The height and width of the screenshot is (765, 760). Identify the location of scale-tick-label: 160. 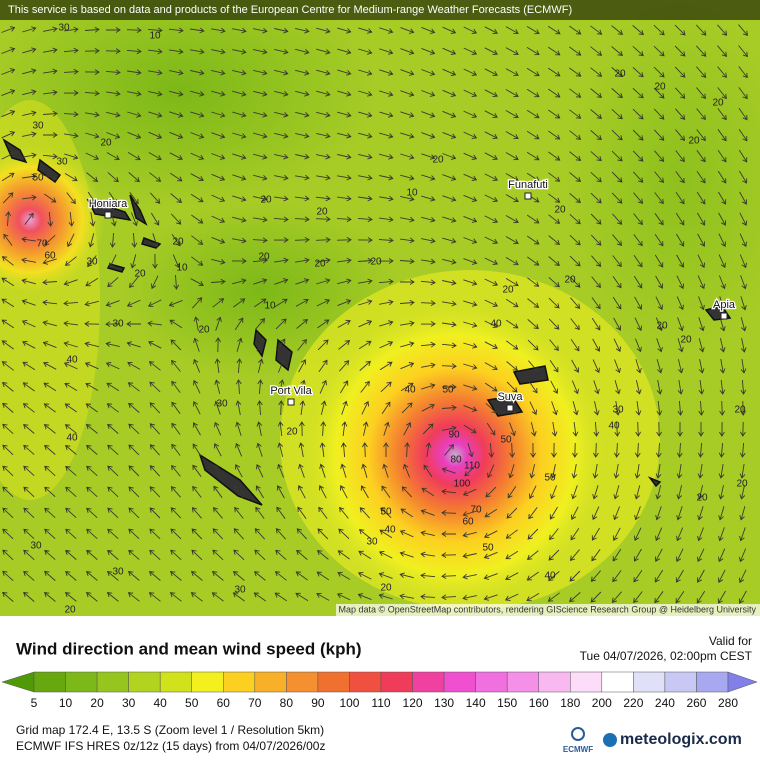
(539, 703).